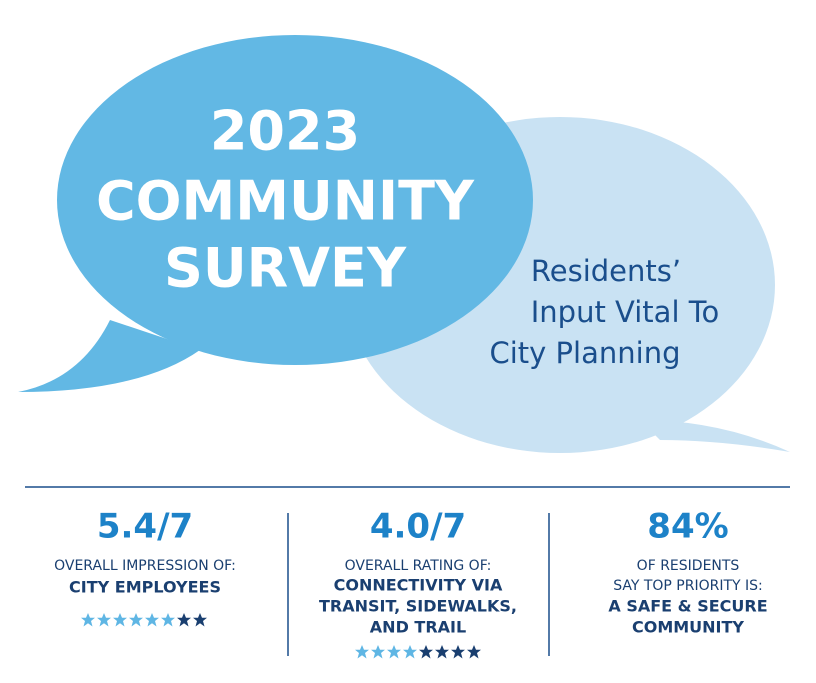  What do you see at coordinates (285, 201) in the screenshot?
I see `title-line: COMMUNITY` at bounding box center [285, 201].